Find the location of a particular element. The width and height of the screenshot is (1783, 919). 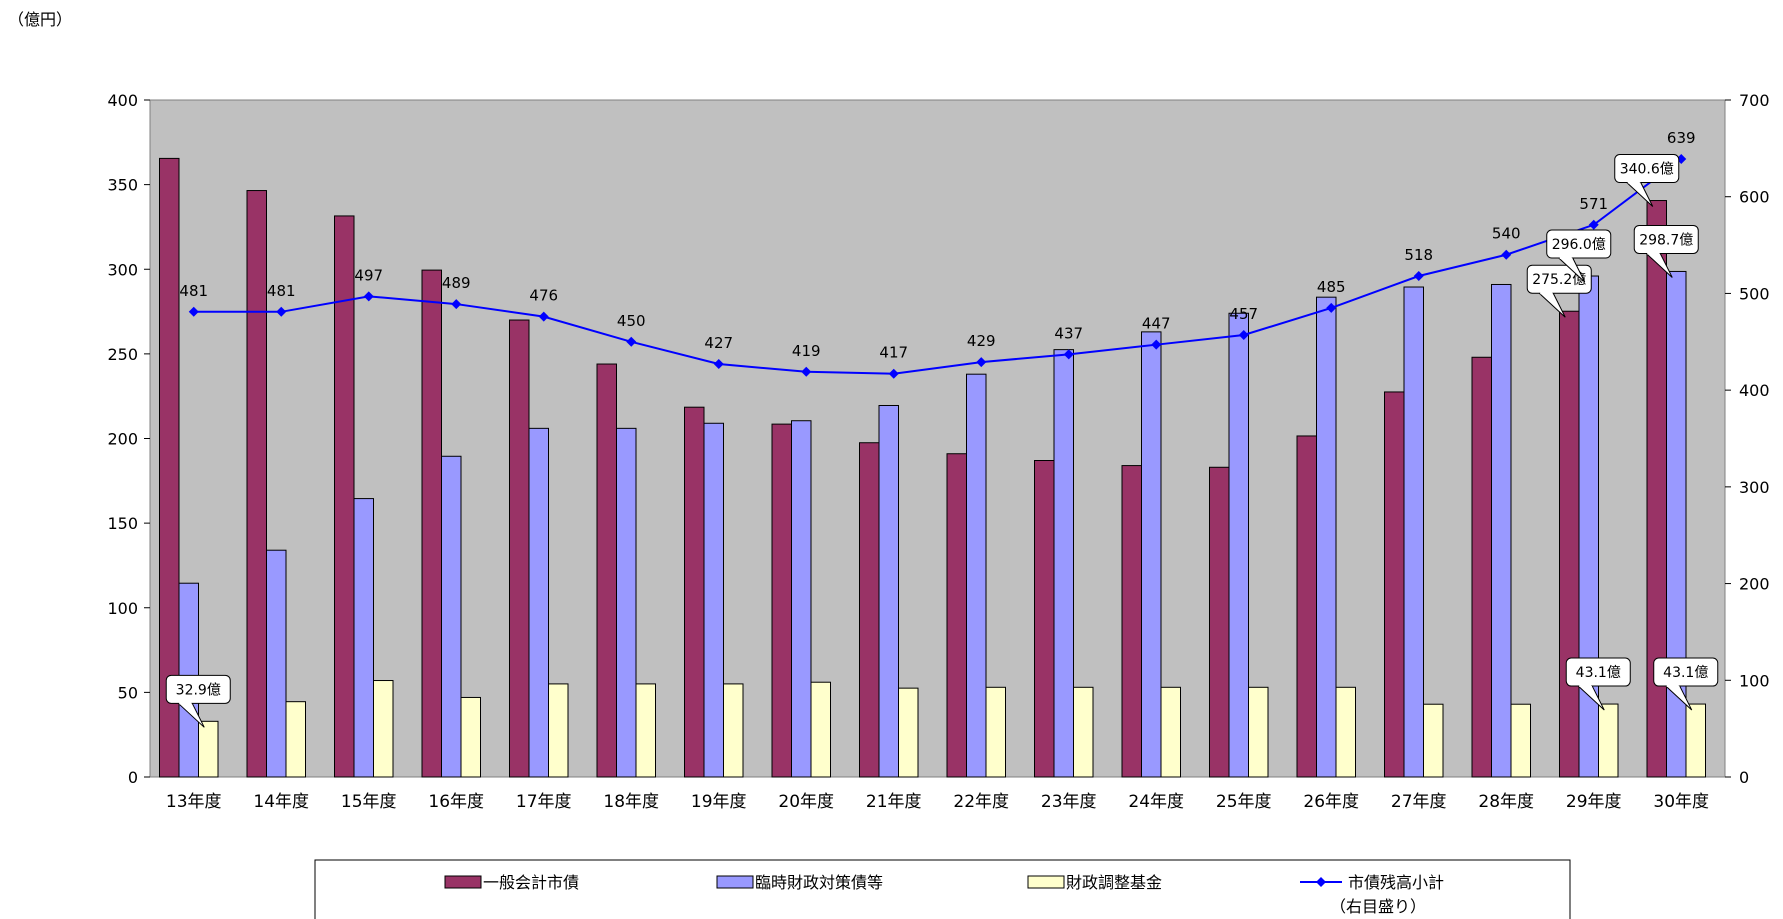

line-data-label: 540 is located at coordinates (1506, 234).